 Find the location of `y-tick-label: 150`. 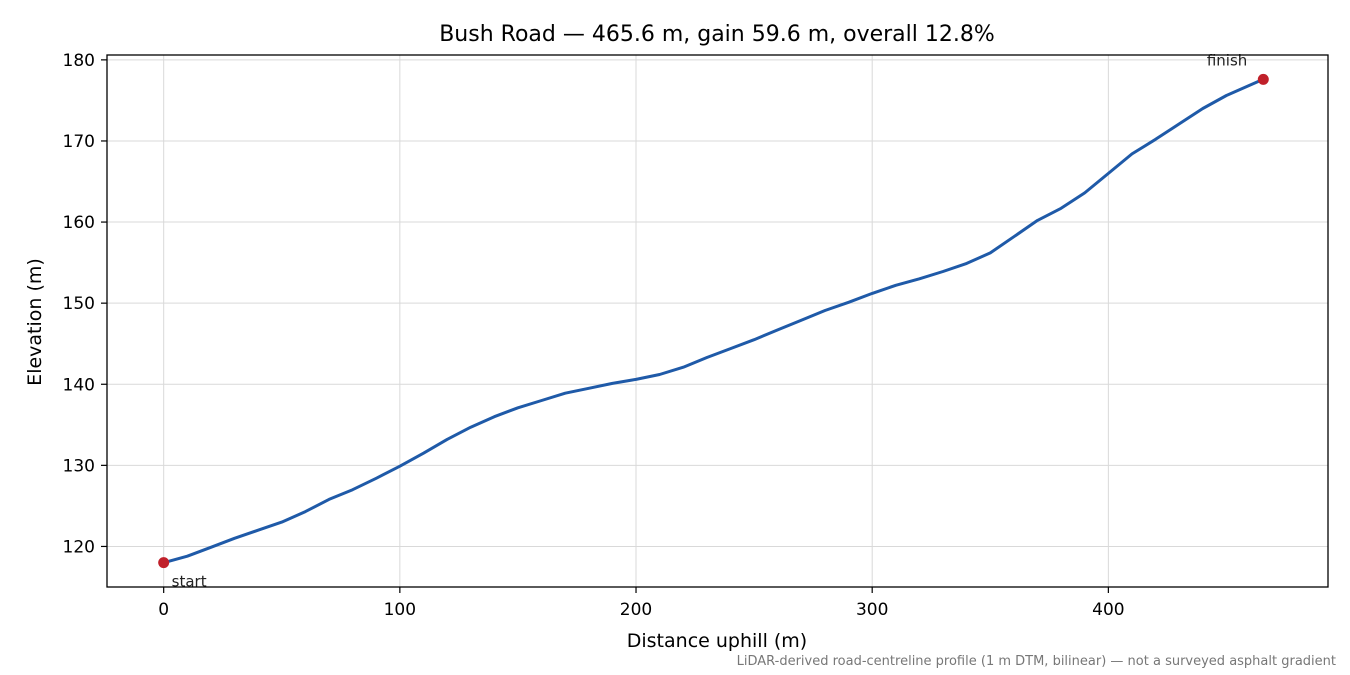

y-tick-label: 150 is located at coordinates (79, 304).